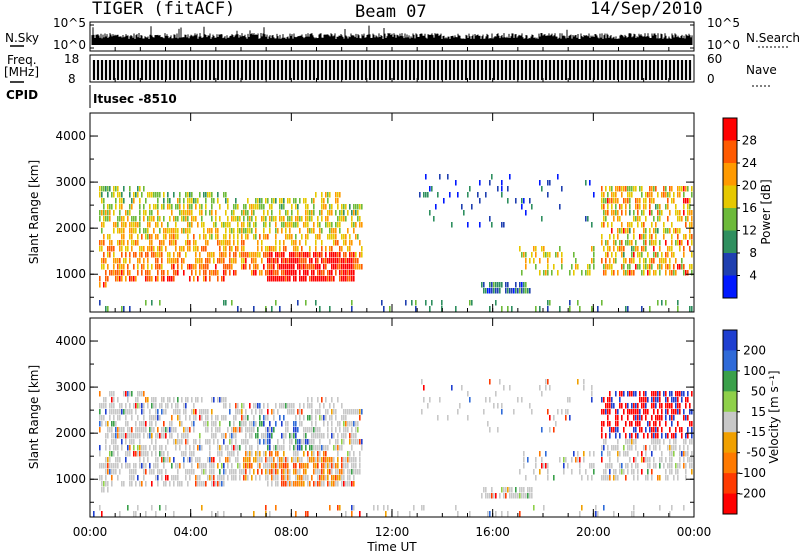  Describe the element at coordinates (754, 371) in the screenshot. I see `colorbar-tick-label: 100` at that location.